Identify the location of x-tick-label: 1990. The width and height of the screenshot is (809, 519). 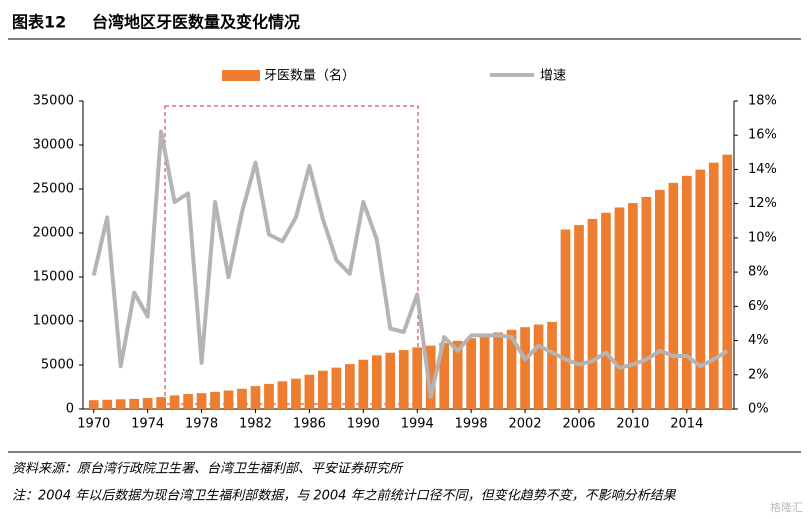
(363, 424).